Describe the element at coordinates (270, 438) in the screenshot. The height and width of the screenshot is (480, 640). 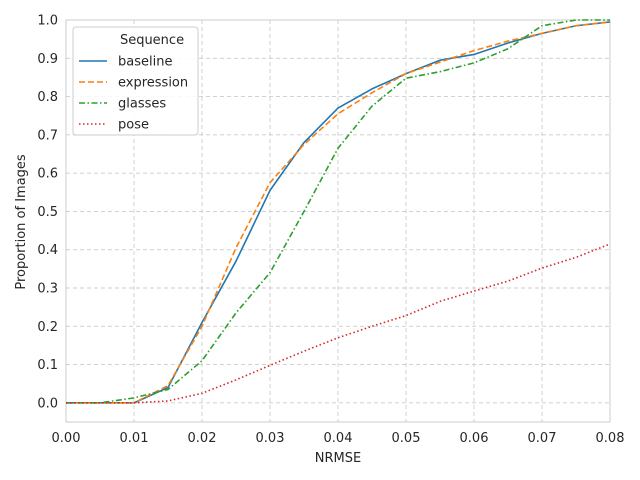
I see `x-tick-label: 0.03` at that location.